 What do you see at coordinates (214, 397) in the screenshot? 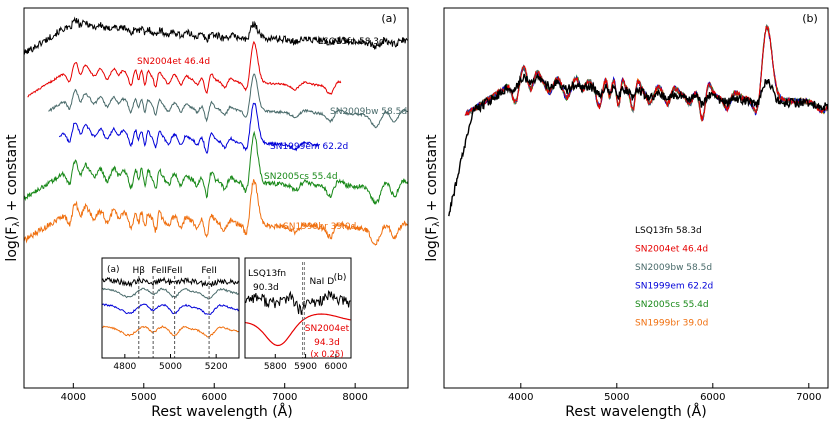
I see `panel-a-tick-label: 6000` at bounding box center [214, 397].